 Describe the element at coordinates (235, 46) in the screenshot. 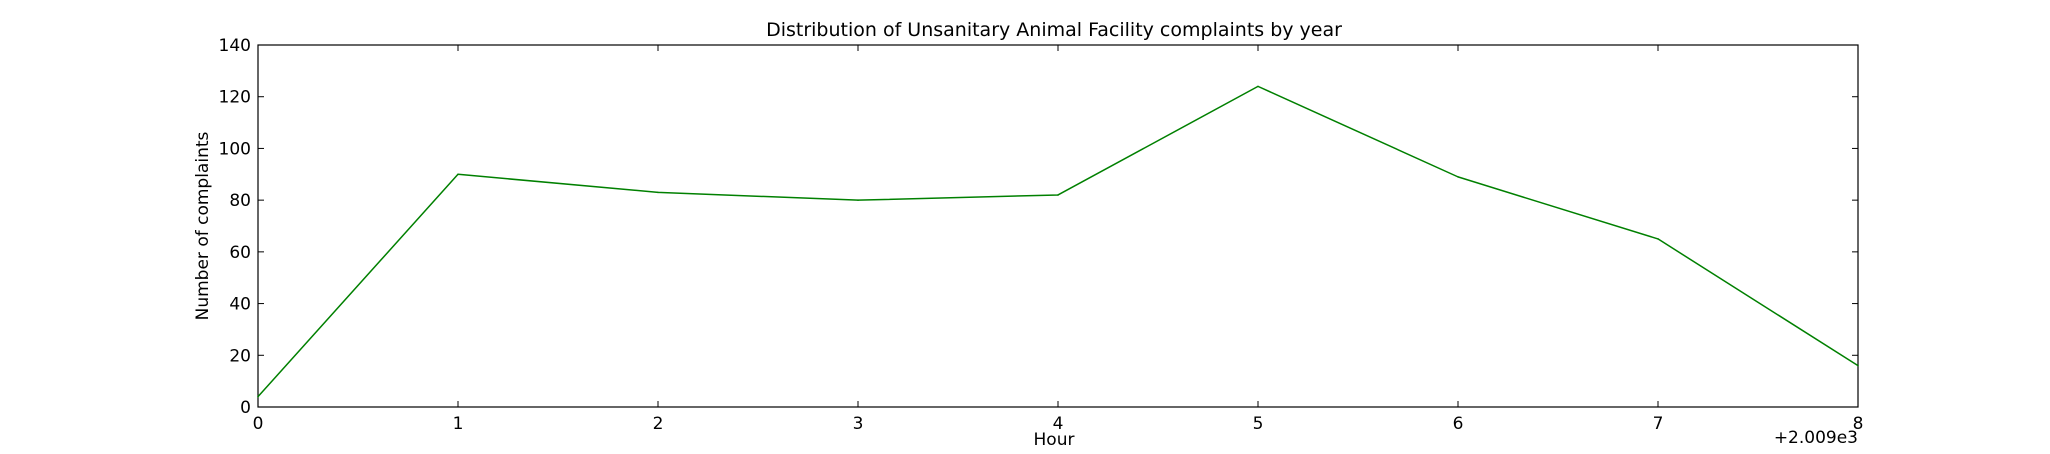

I see `y-tick-label: 140` at that location.